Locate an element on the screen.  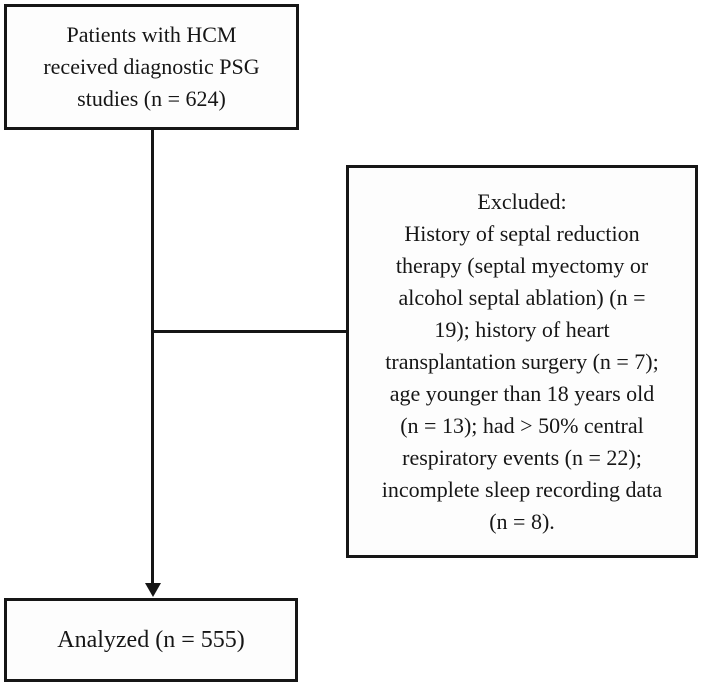
enrollment-text-line: received diagnostic PSG is located at coordinates (151, 66).